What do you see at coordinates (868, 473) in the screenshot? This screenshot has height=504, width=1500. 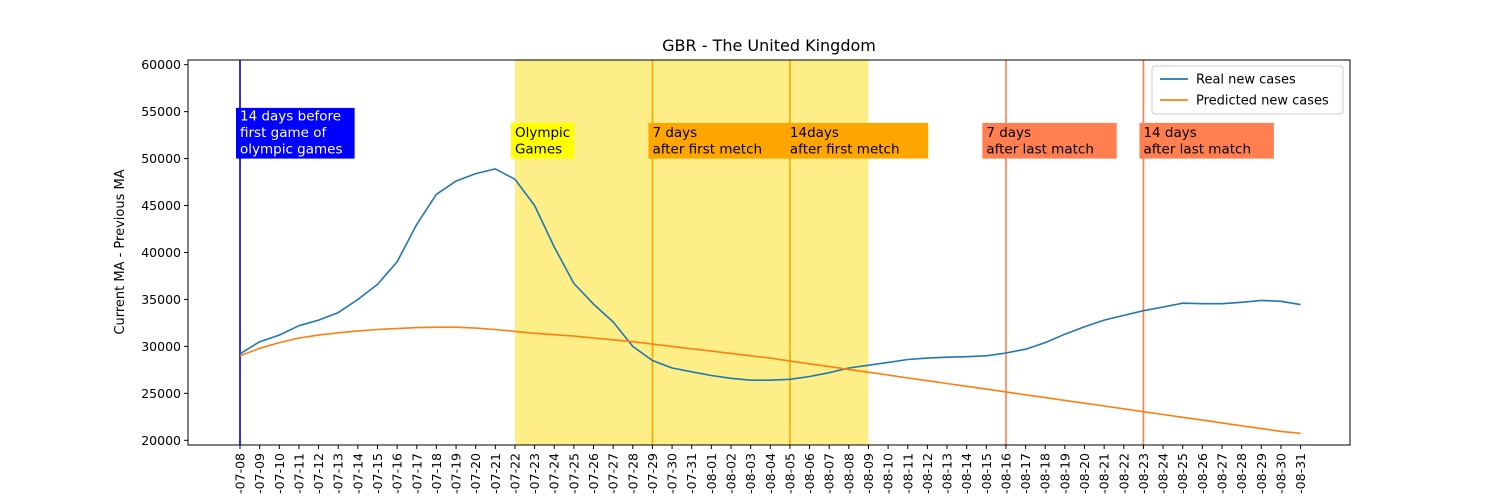 I see `x-tick-label: -08-09` at bounding box center [868, 473].